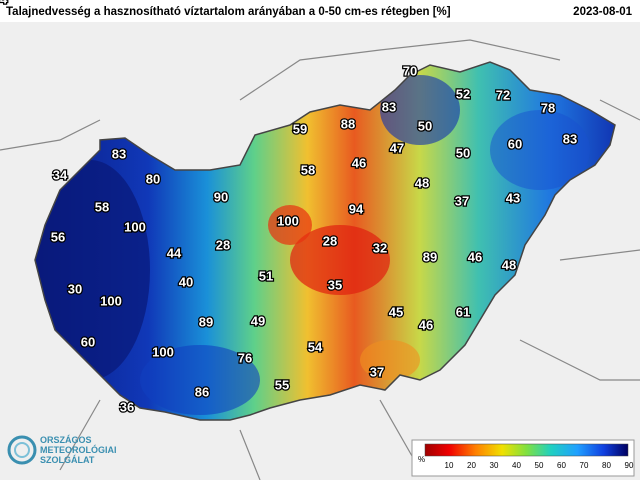  What do you see at coordinates (22, 450) in the screenshot?
I see `logo` at bounding box center [22, 450].